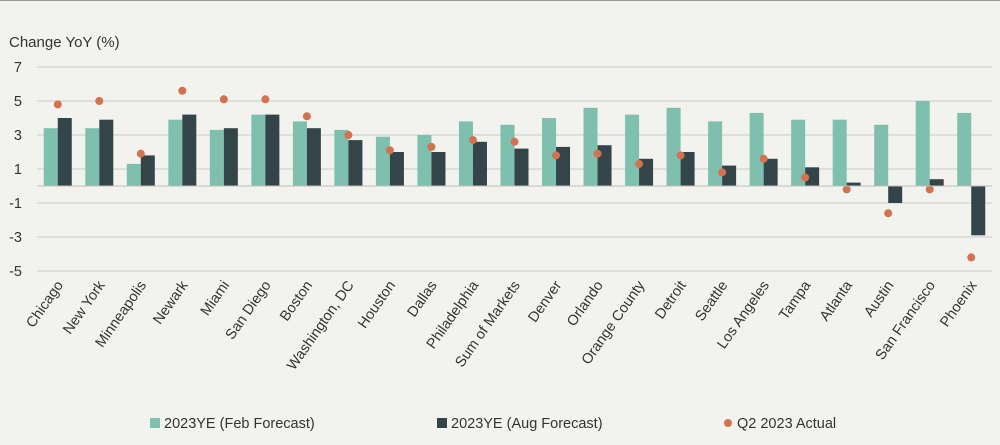 The image size is (1000, 445). I want to click on y-tick-label: -5, so click(15, 272).